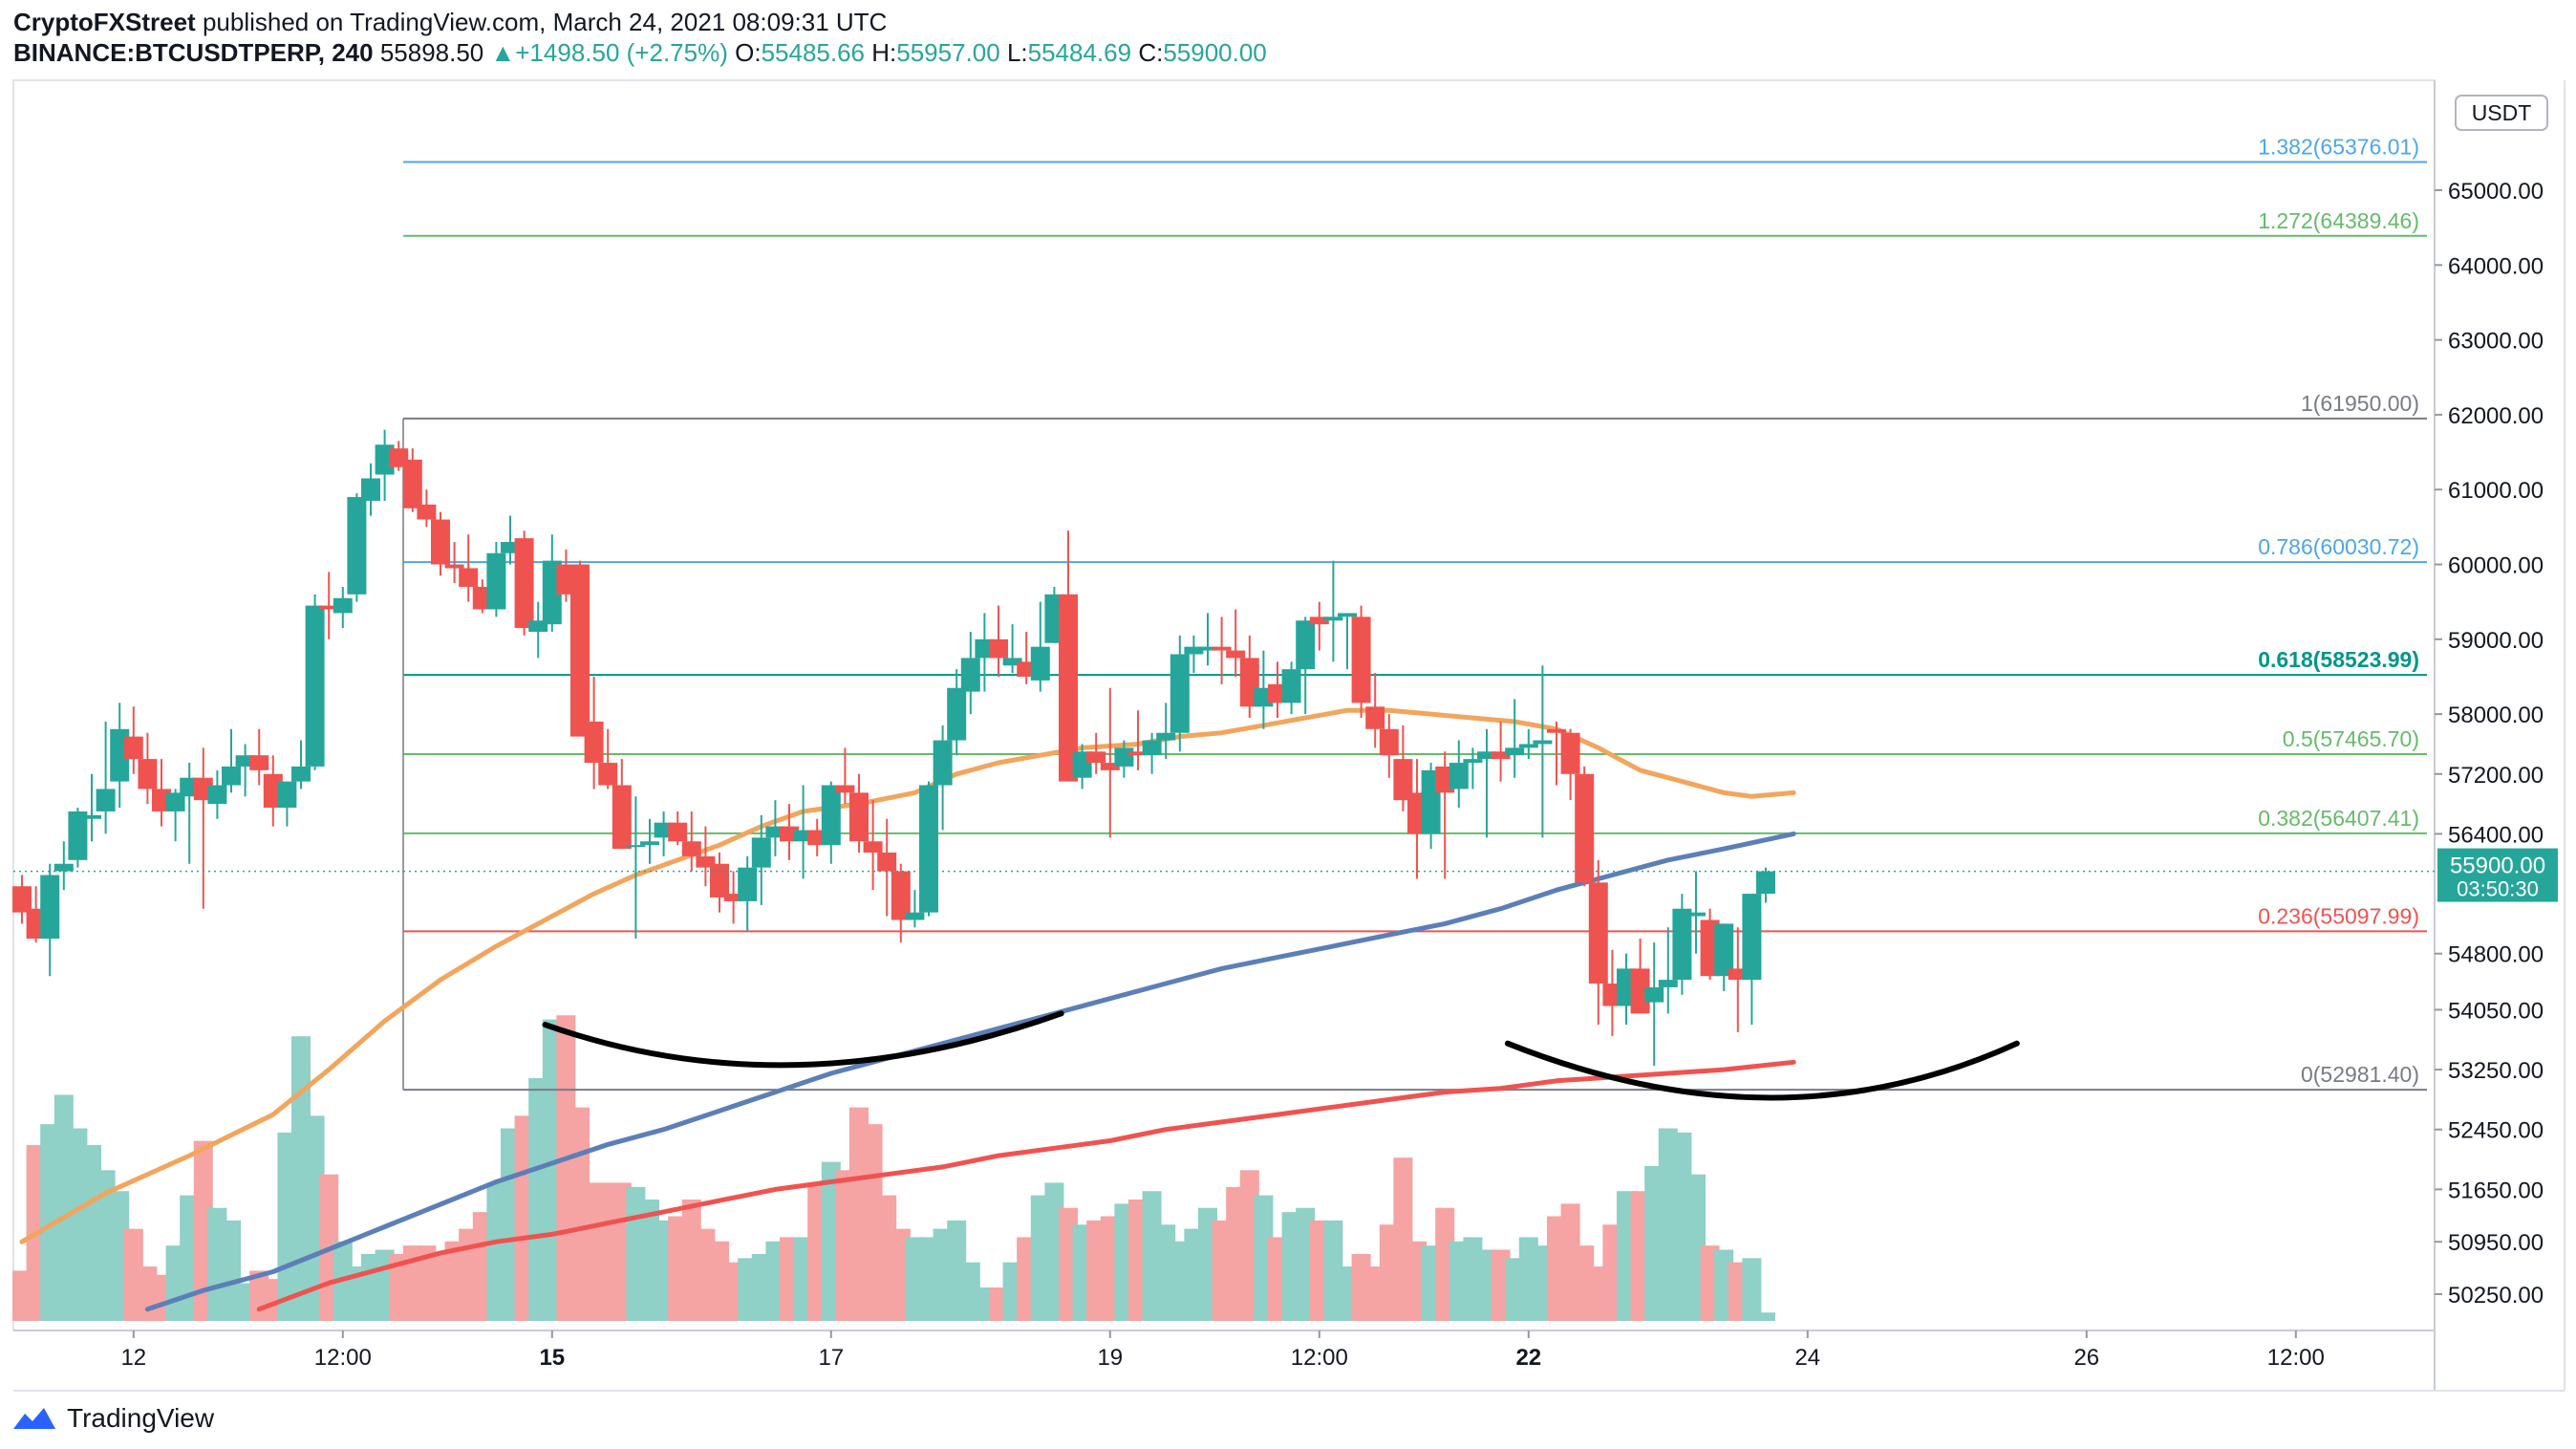 The width and height of the screenshot is (2576, 1449). Describe the element at coordinates (748, 52) in the screenshot. I see `open-label: O:` at that location.